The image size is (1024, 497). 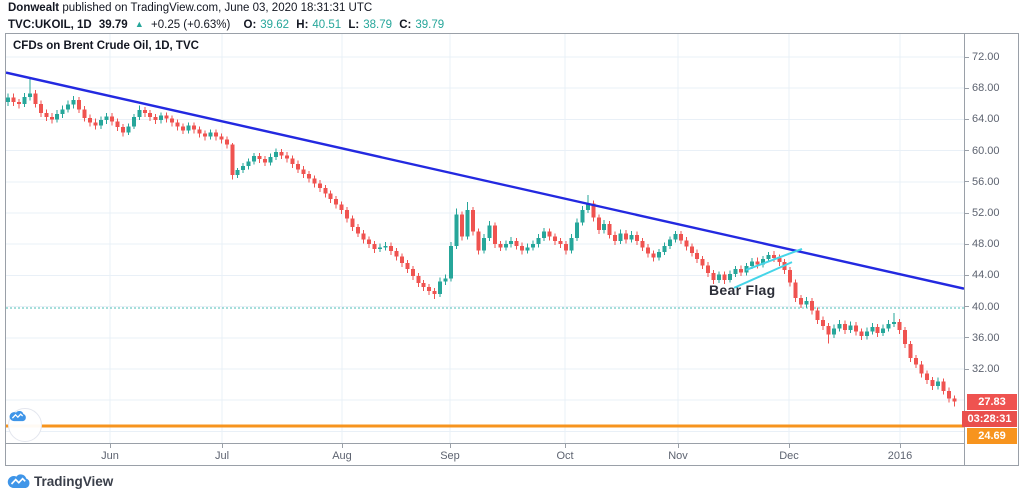 I want to click on open-value: 39.62, so click(x=275, y=25).